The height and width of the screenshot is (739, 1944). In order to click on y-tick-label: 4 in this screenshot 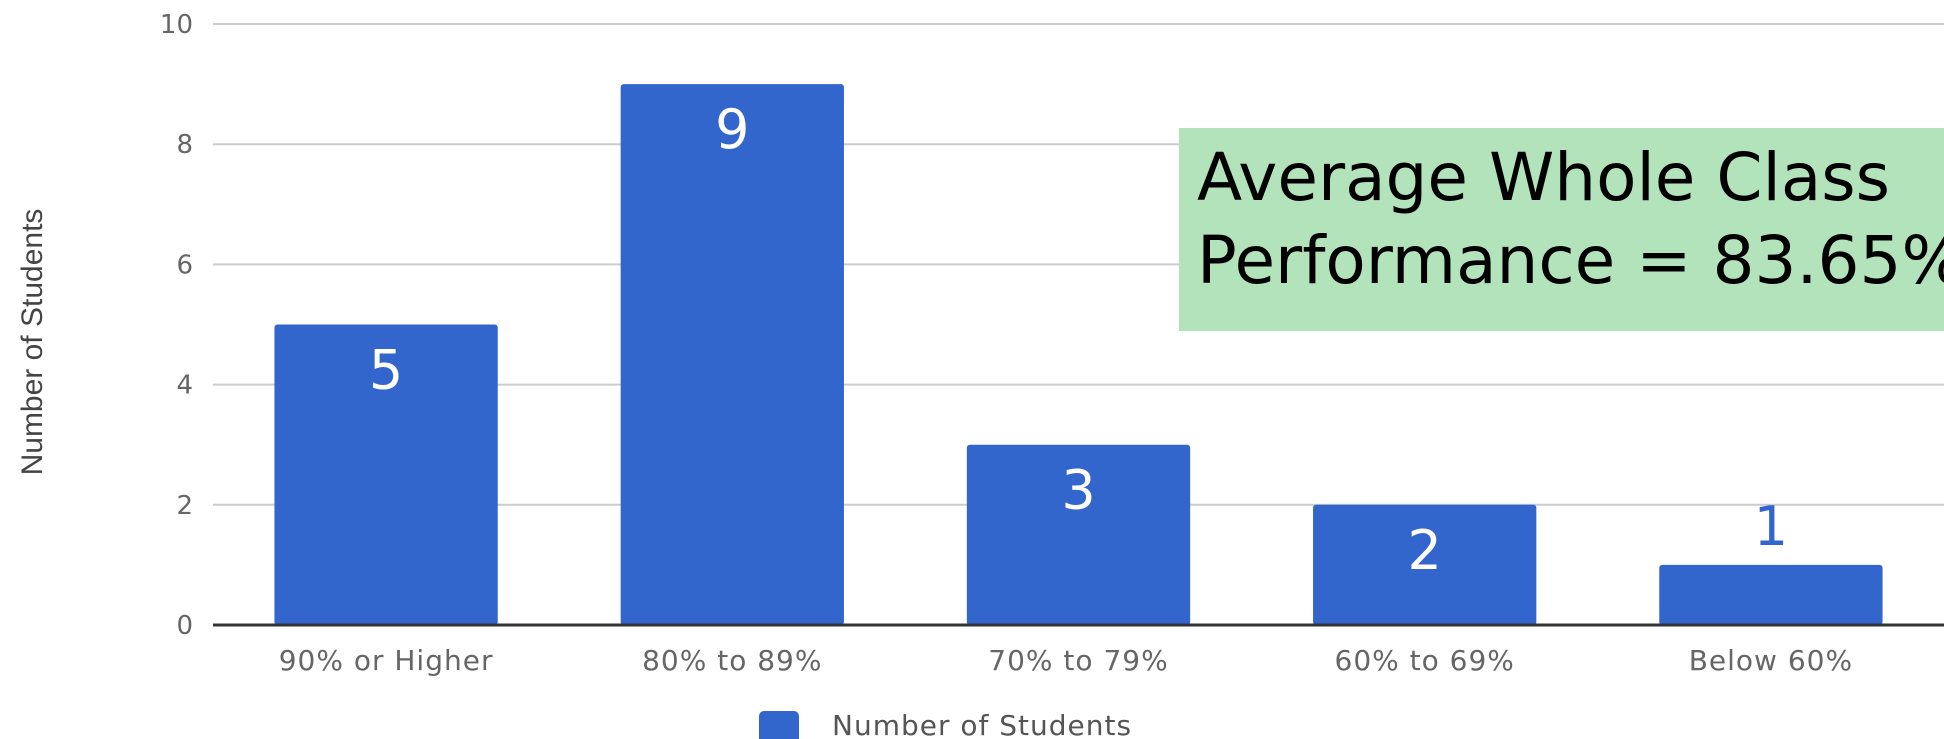, I will do `click(184, 386)`.